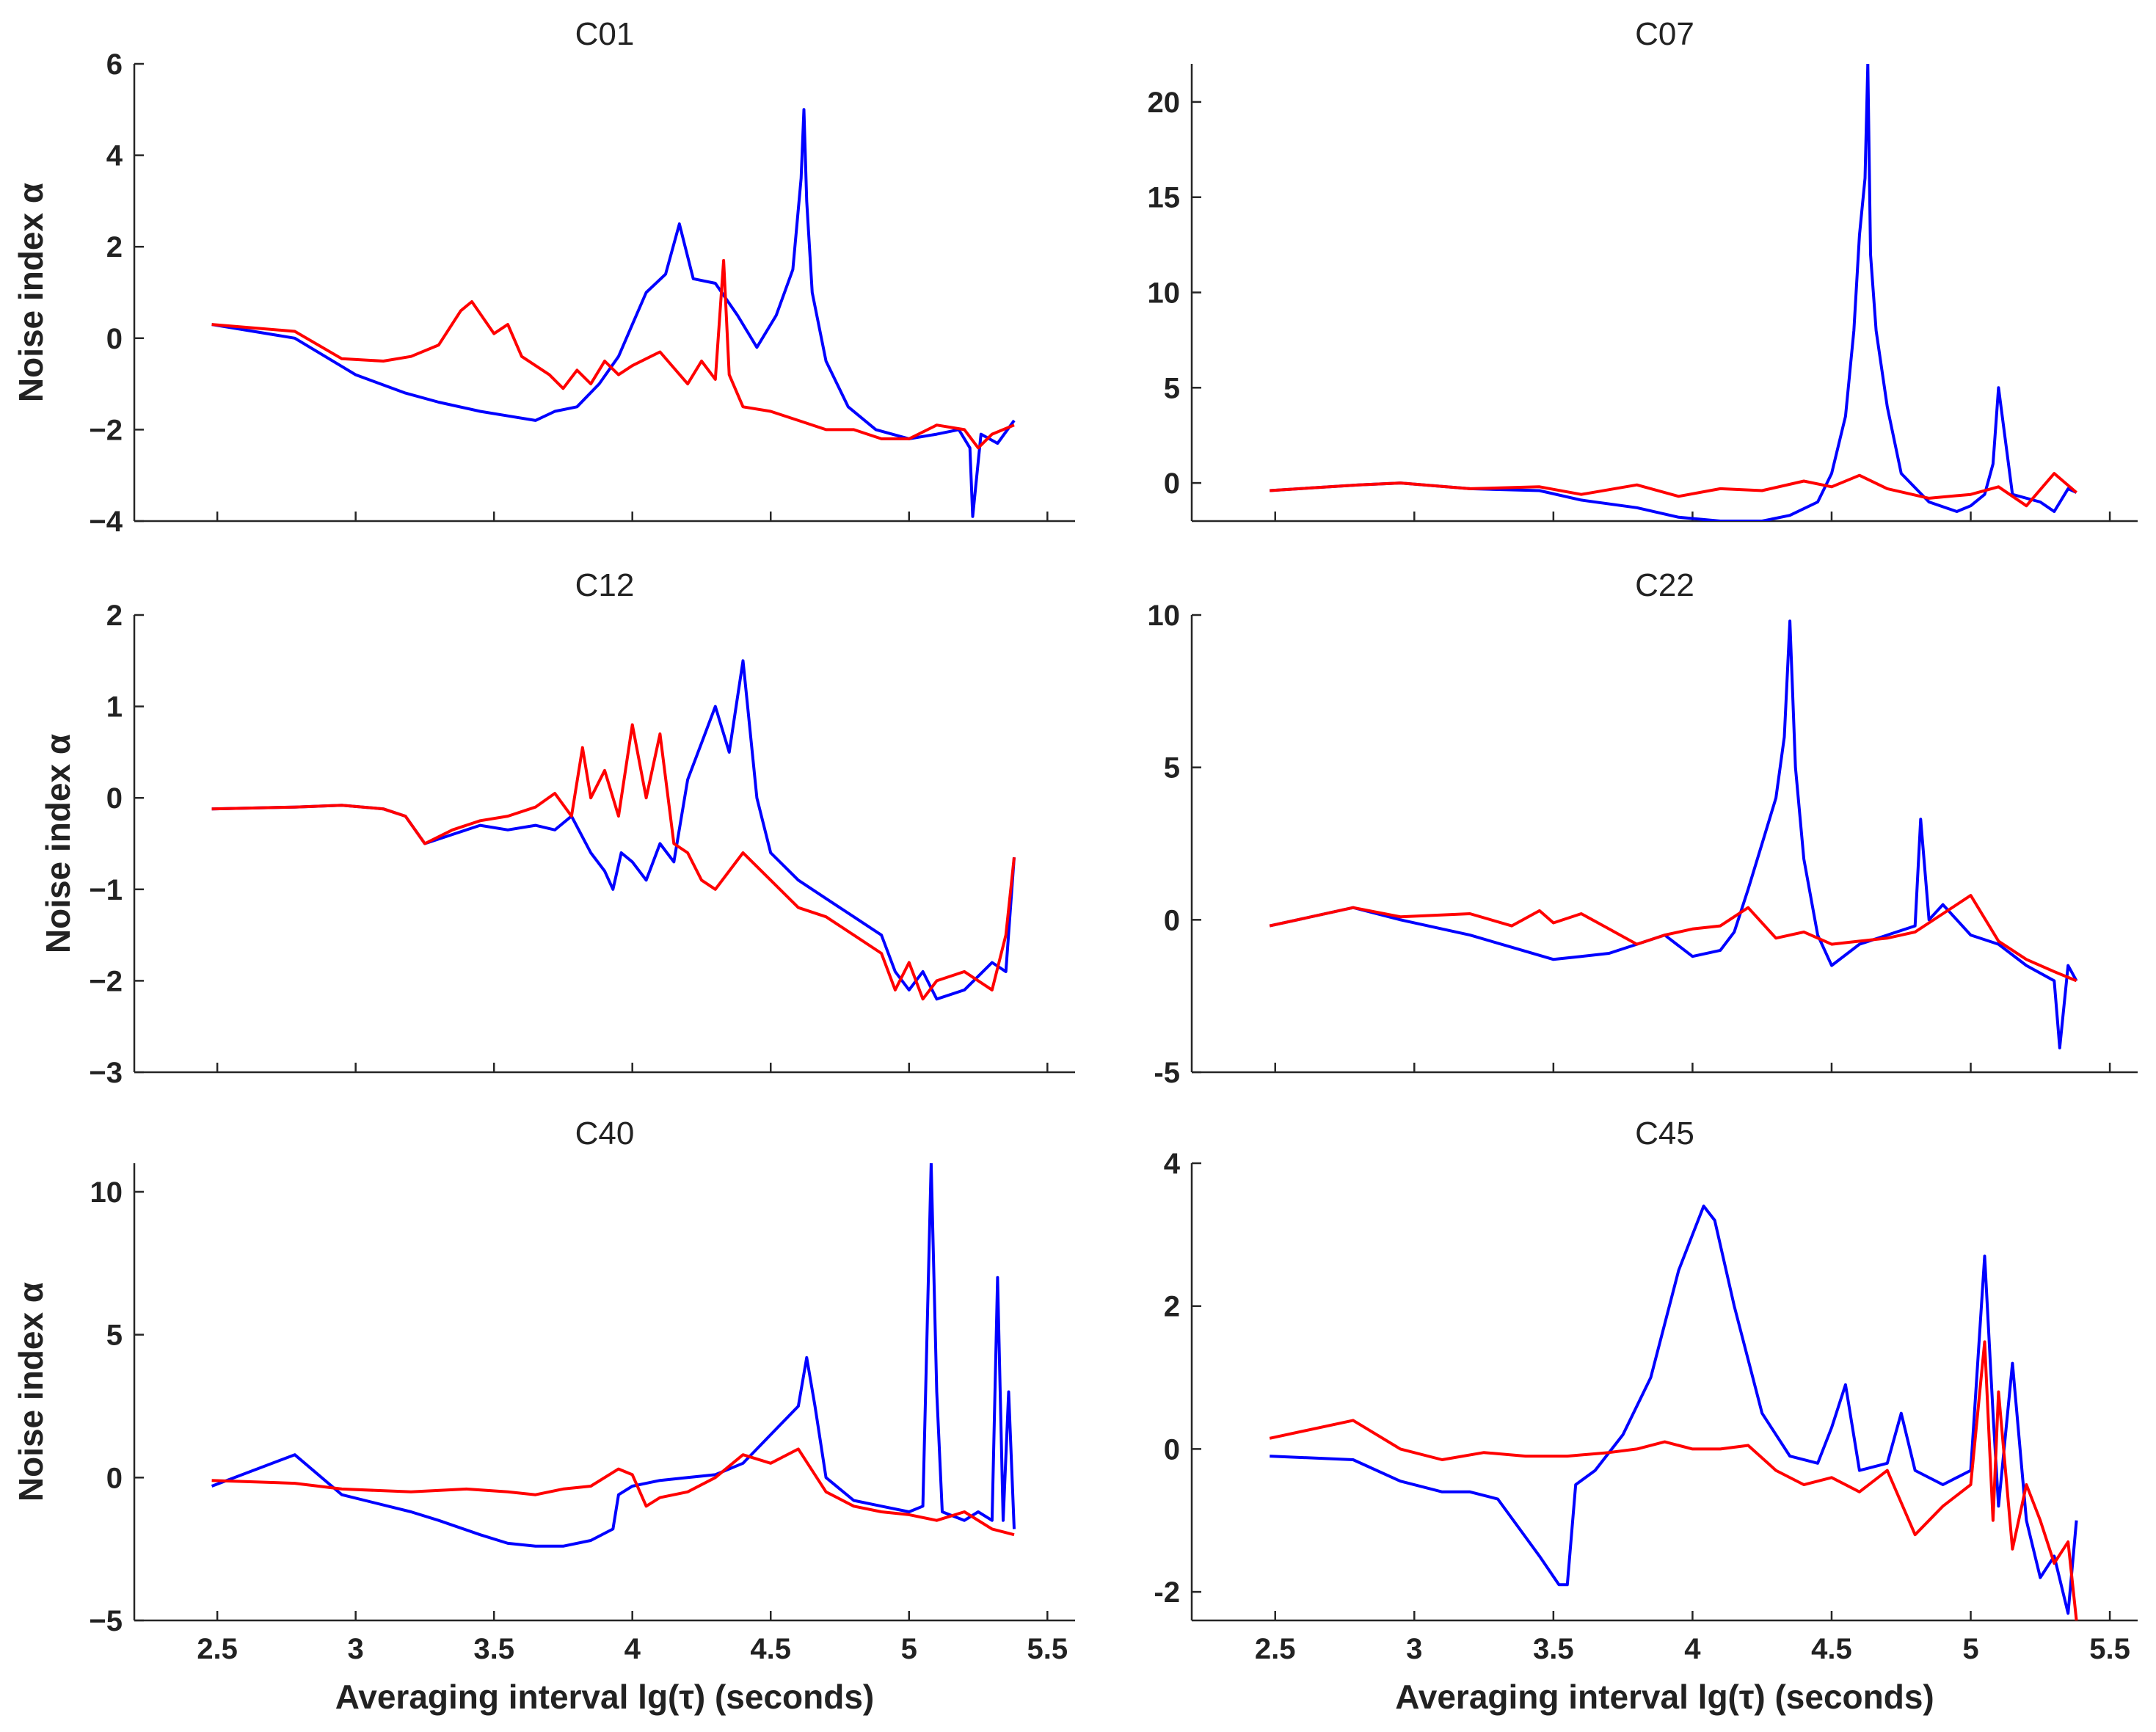 The height and width of the screenshot is (1732, 2156). I want to click on panel-title: C01, so click(605, 34).